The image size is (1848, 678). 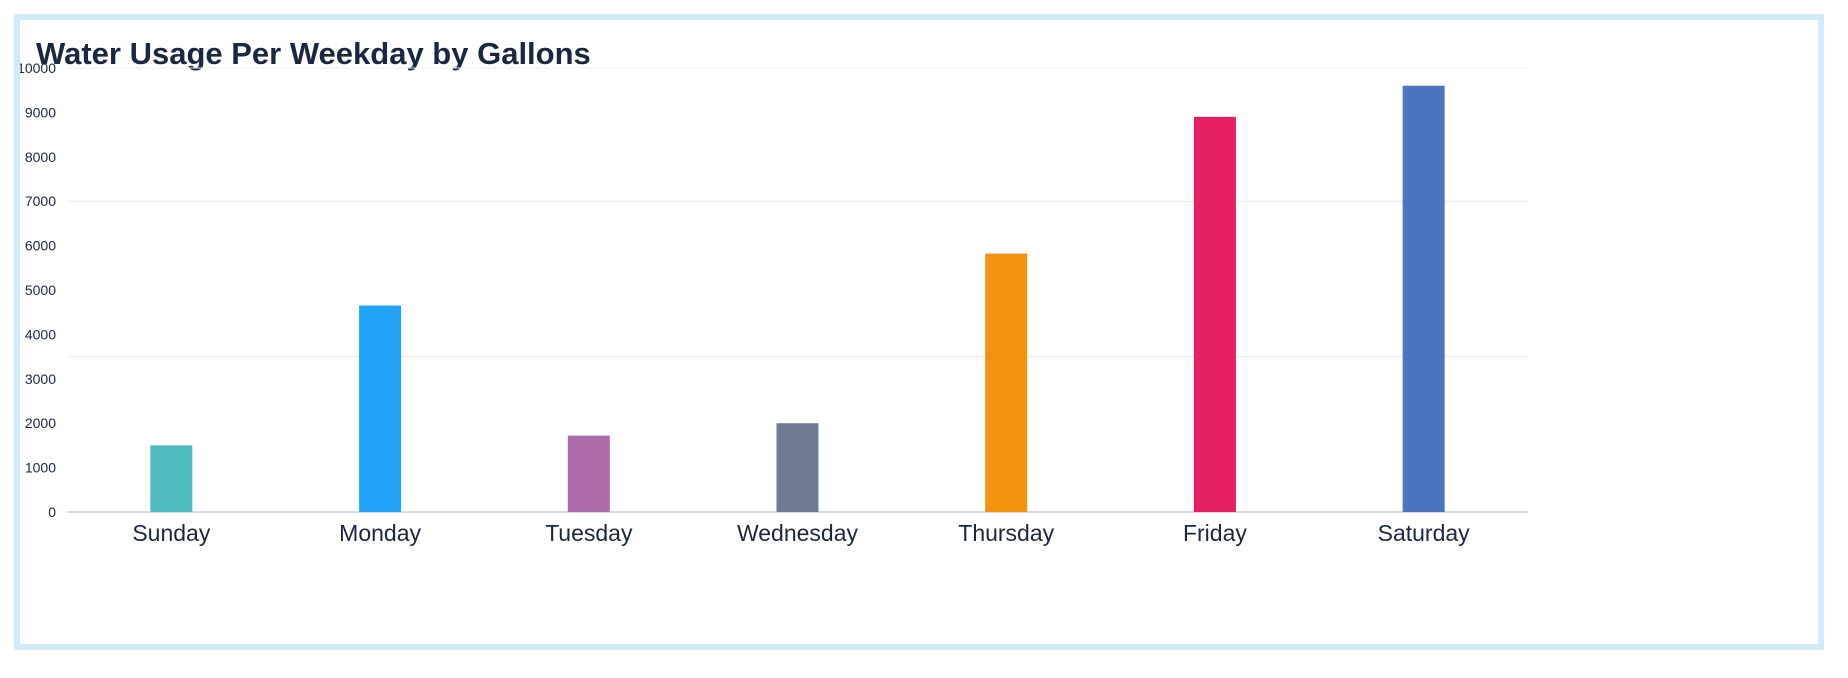 What do you see at coordinates (52, 512) in the screenshot?
I see `y-tick-label: 0` at bounding box center [52, 512].